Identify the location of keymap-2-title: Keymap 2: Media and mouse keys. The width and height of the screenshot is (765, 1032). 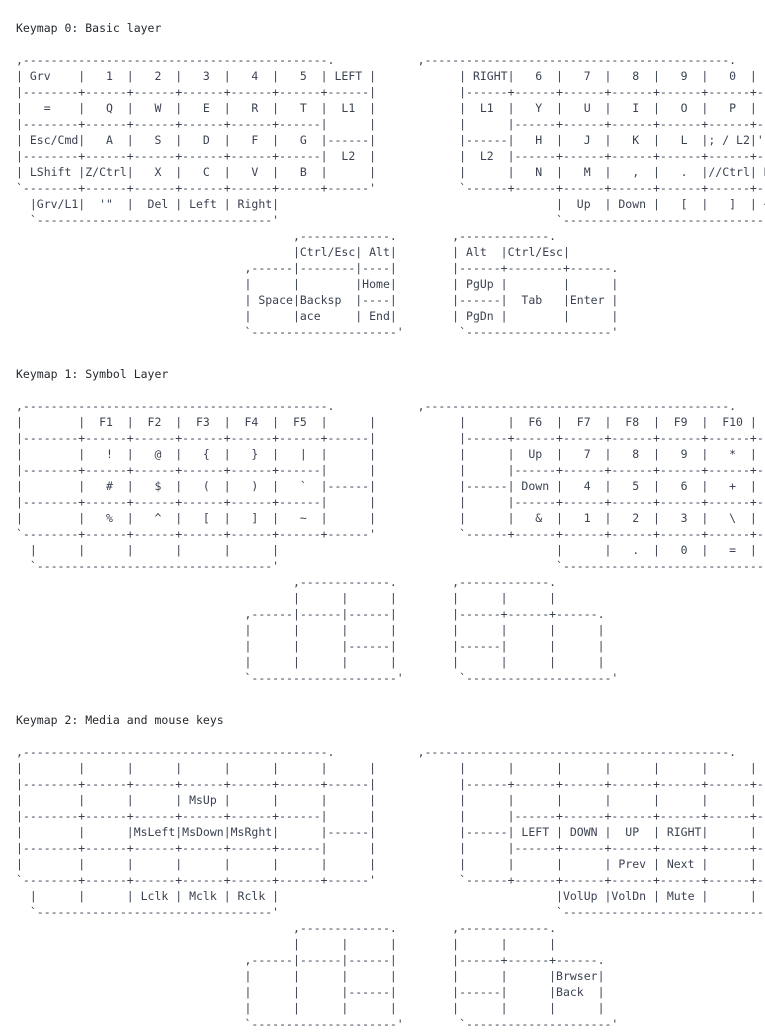
(120, 720).